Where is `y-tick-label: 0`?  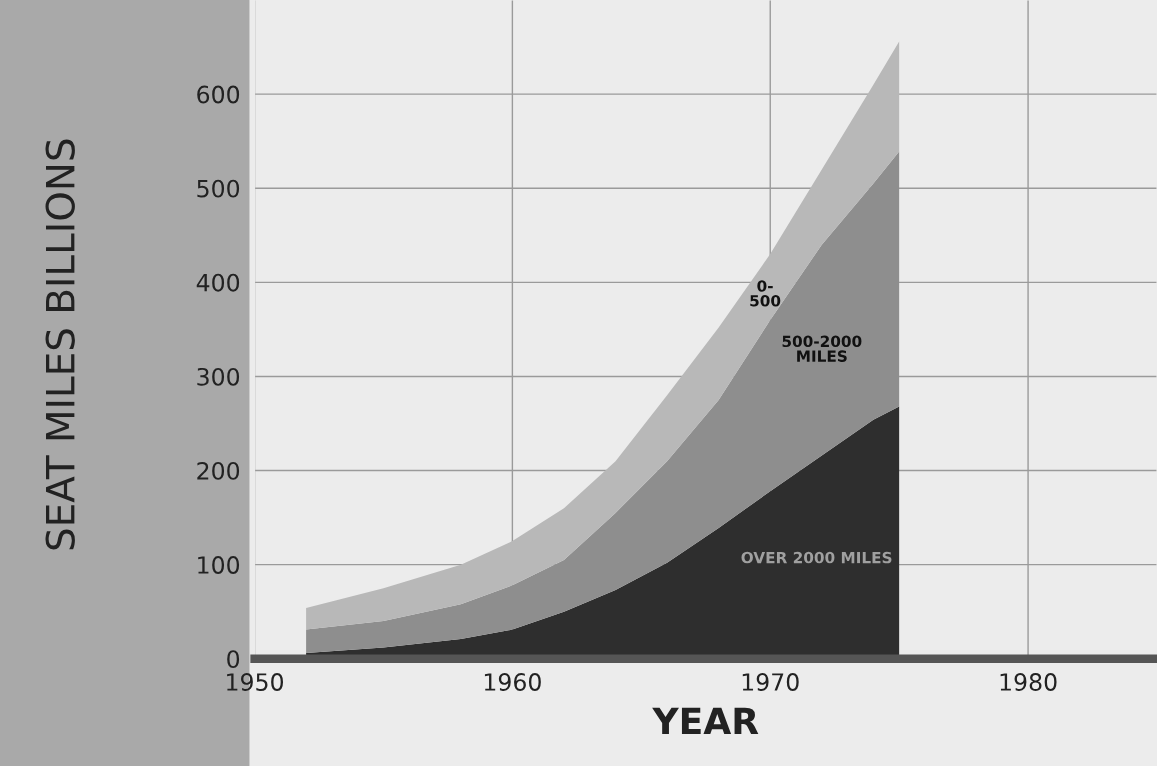 y-tick-label: 0 is located at coordinates (233, 659).